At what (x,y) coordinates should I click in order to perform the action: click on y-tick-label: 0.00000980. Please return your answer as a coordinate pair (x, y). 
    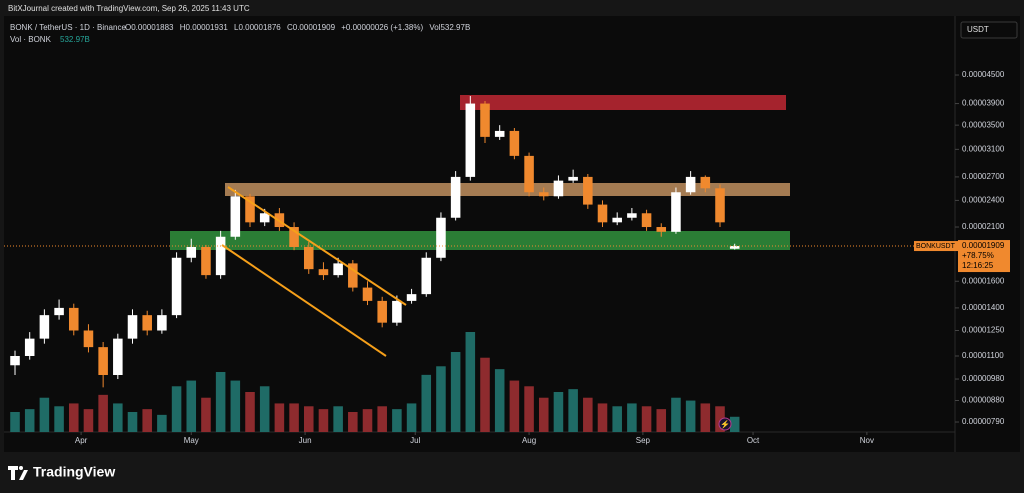
    Looking at the image, I should click on (983, 378).